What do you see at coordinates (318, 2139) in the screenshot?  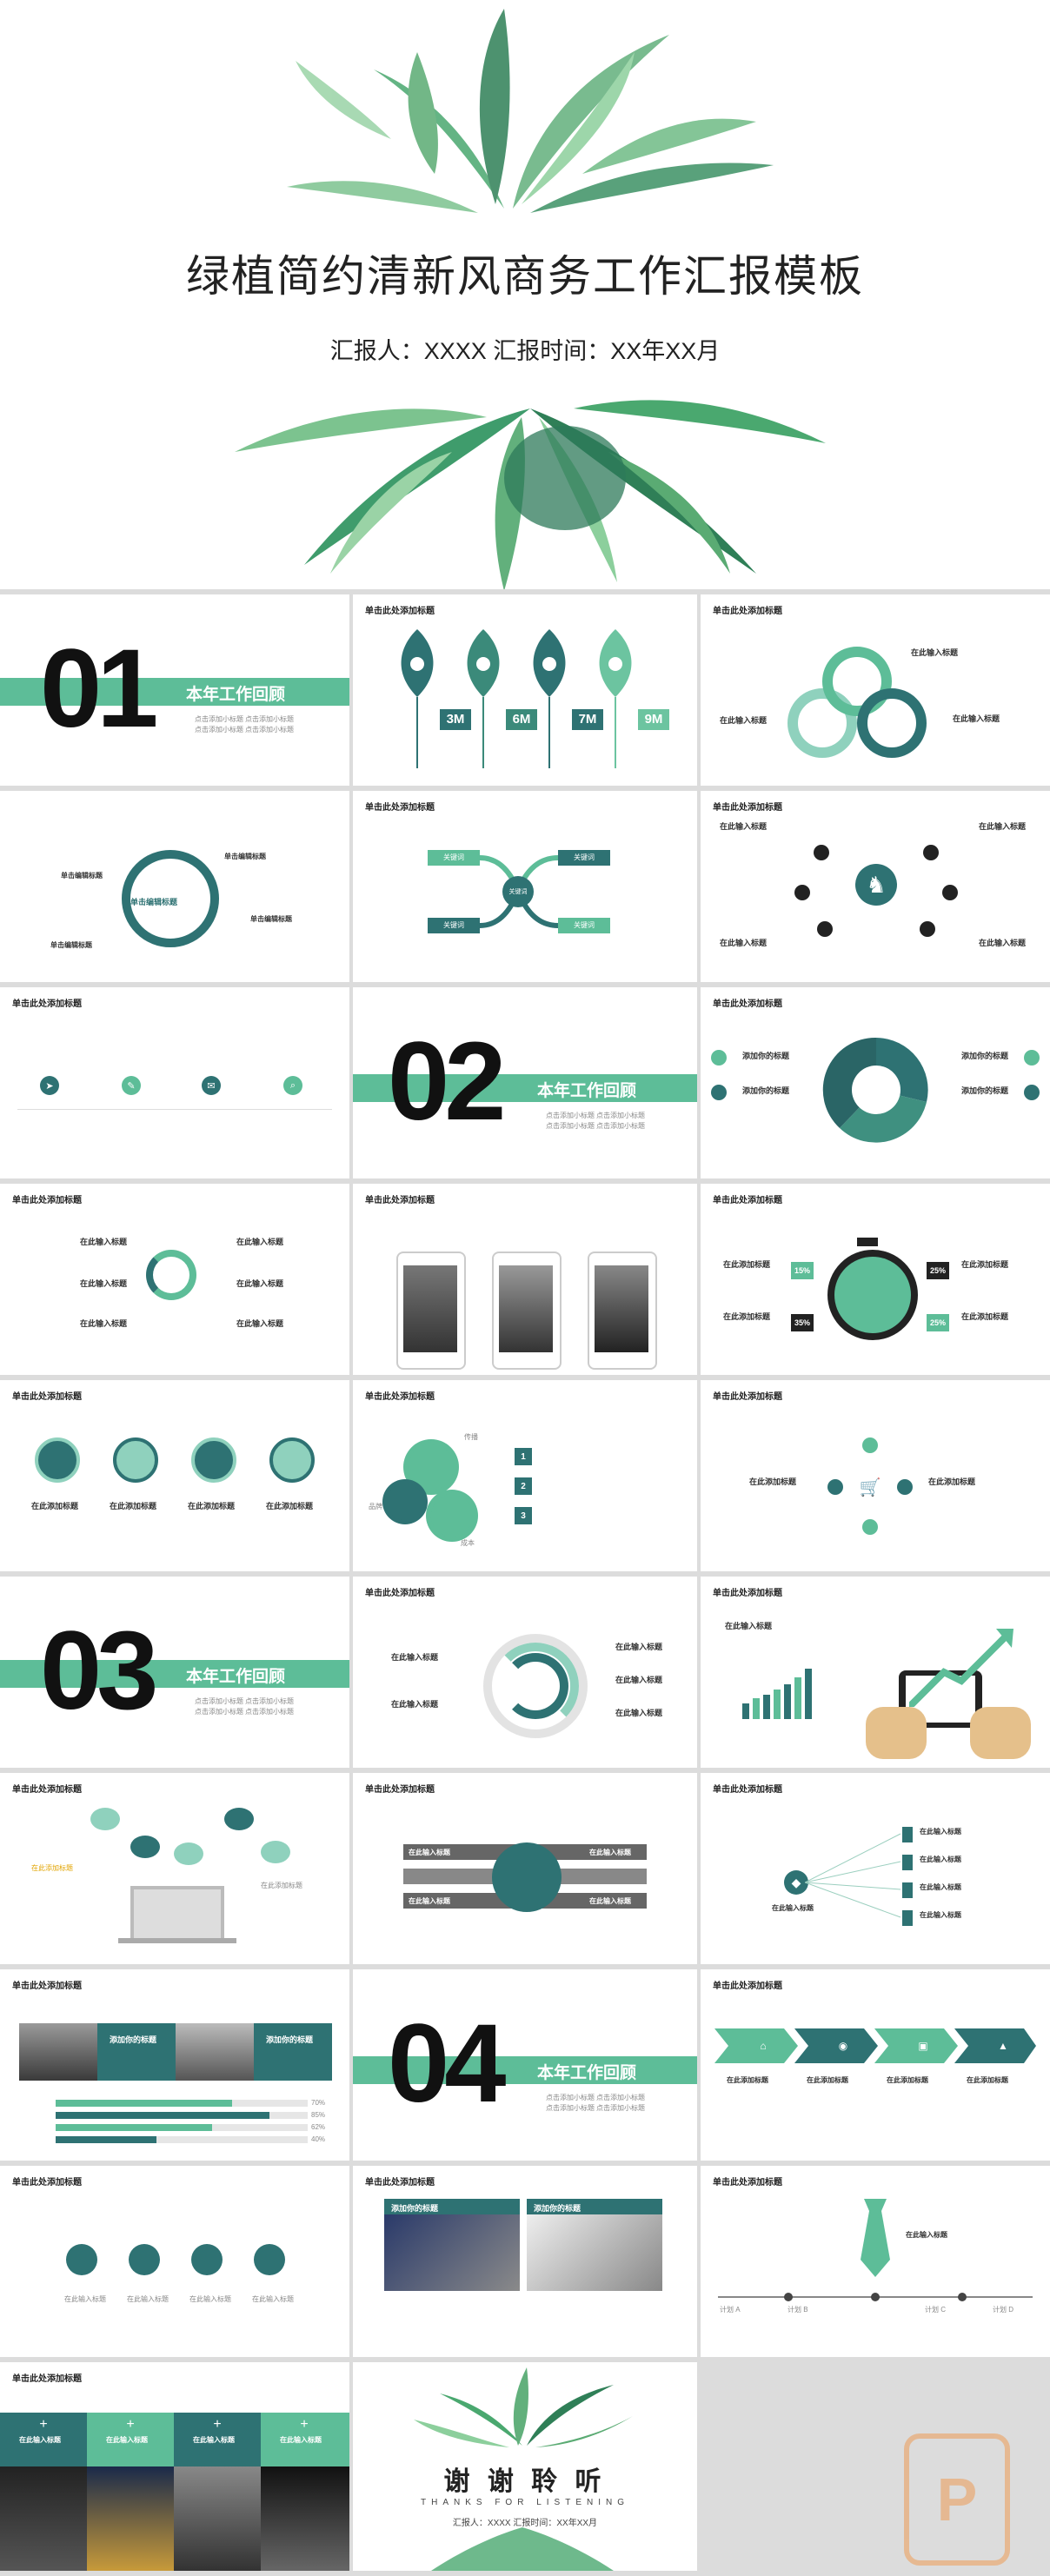 I see `progress-value: 40%` at bounding box center [318, 2139].